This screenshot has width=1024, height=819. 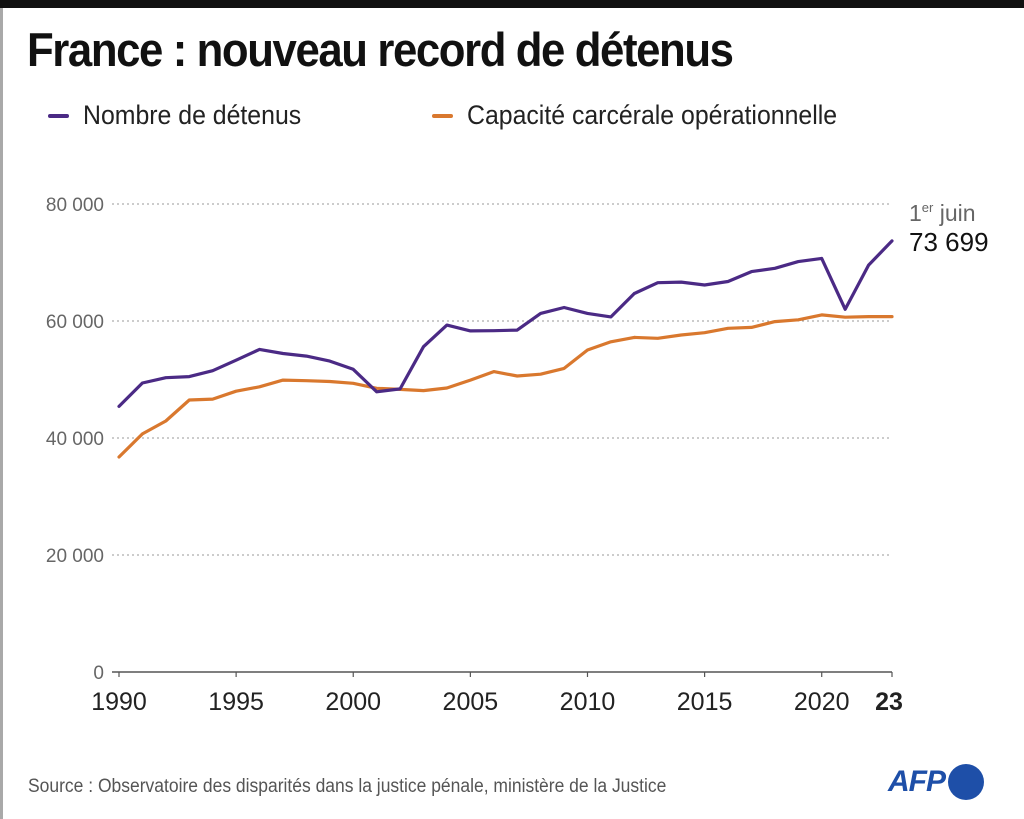 What do you see at coordinates (119, 702) in the screenshot?
I see `x-tick-label: 1990` at bounding box center [119, 702].